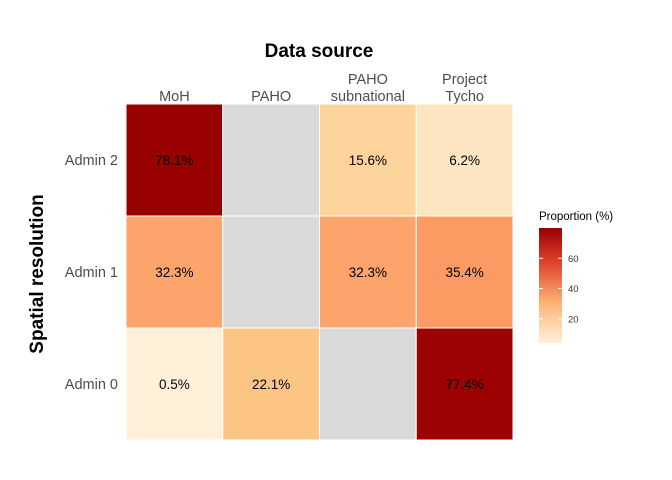 This screenshot has width=672, height=480. I want to click on row-label: Admin 1, so click(91, 273).